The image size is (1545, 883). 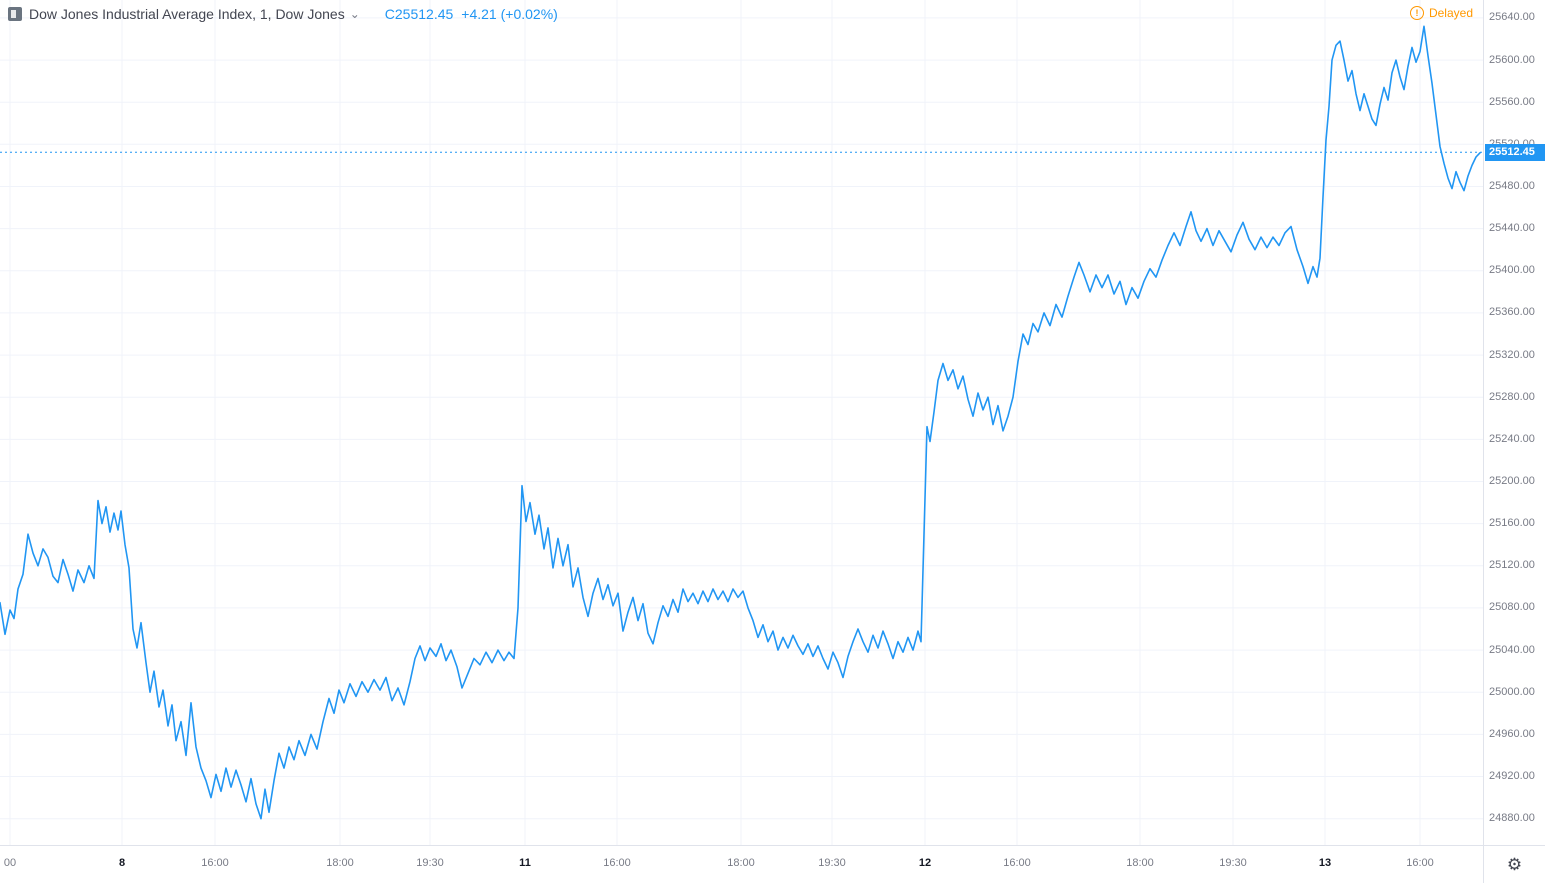 I want to click on price-axis-label: 25480.00, so click(x=1512, y=185).